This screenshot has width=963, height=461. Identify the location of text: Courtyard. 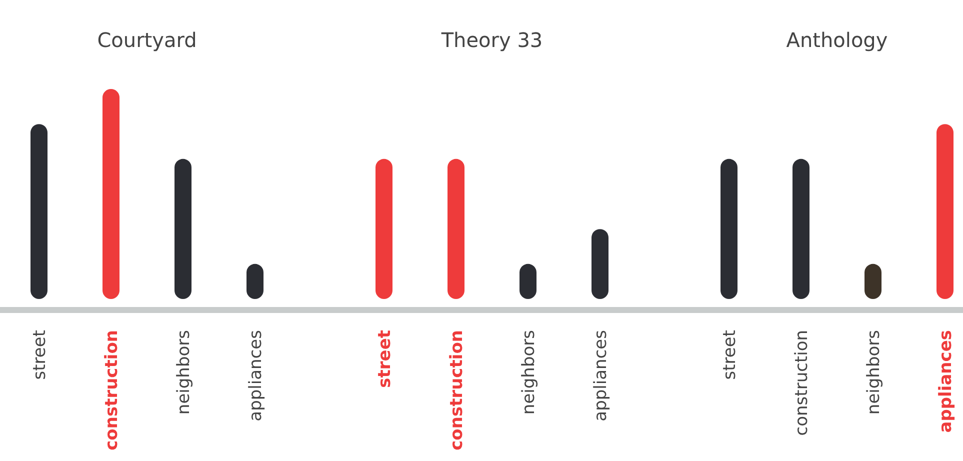
(147, 40).